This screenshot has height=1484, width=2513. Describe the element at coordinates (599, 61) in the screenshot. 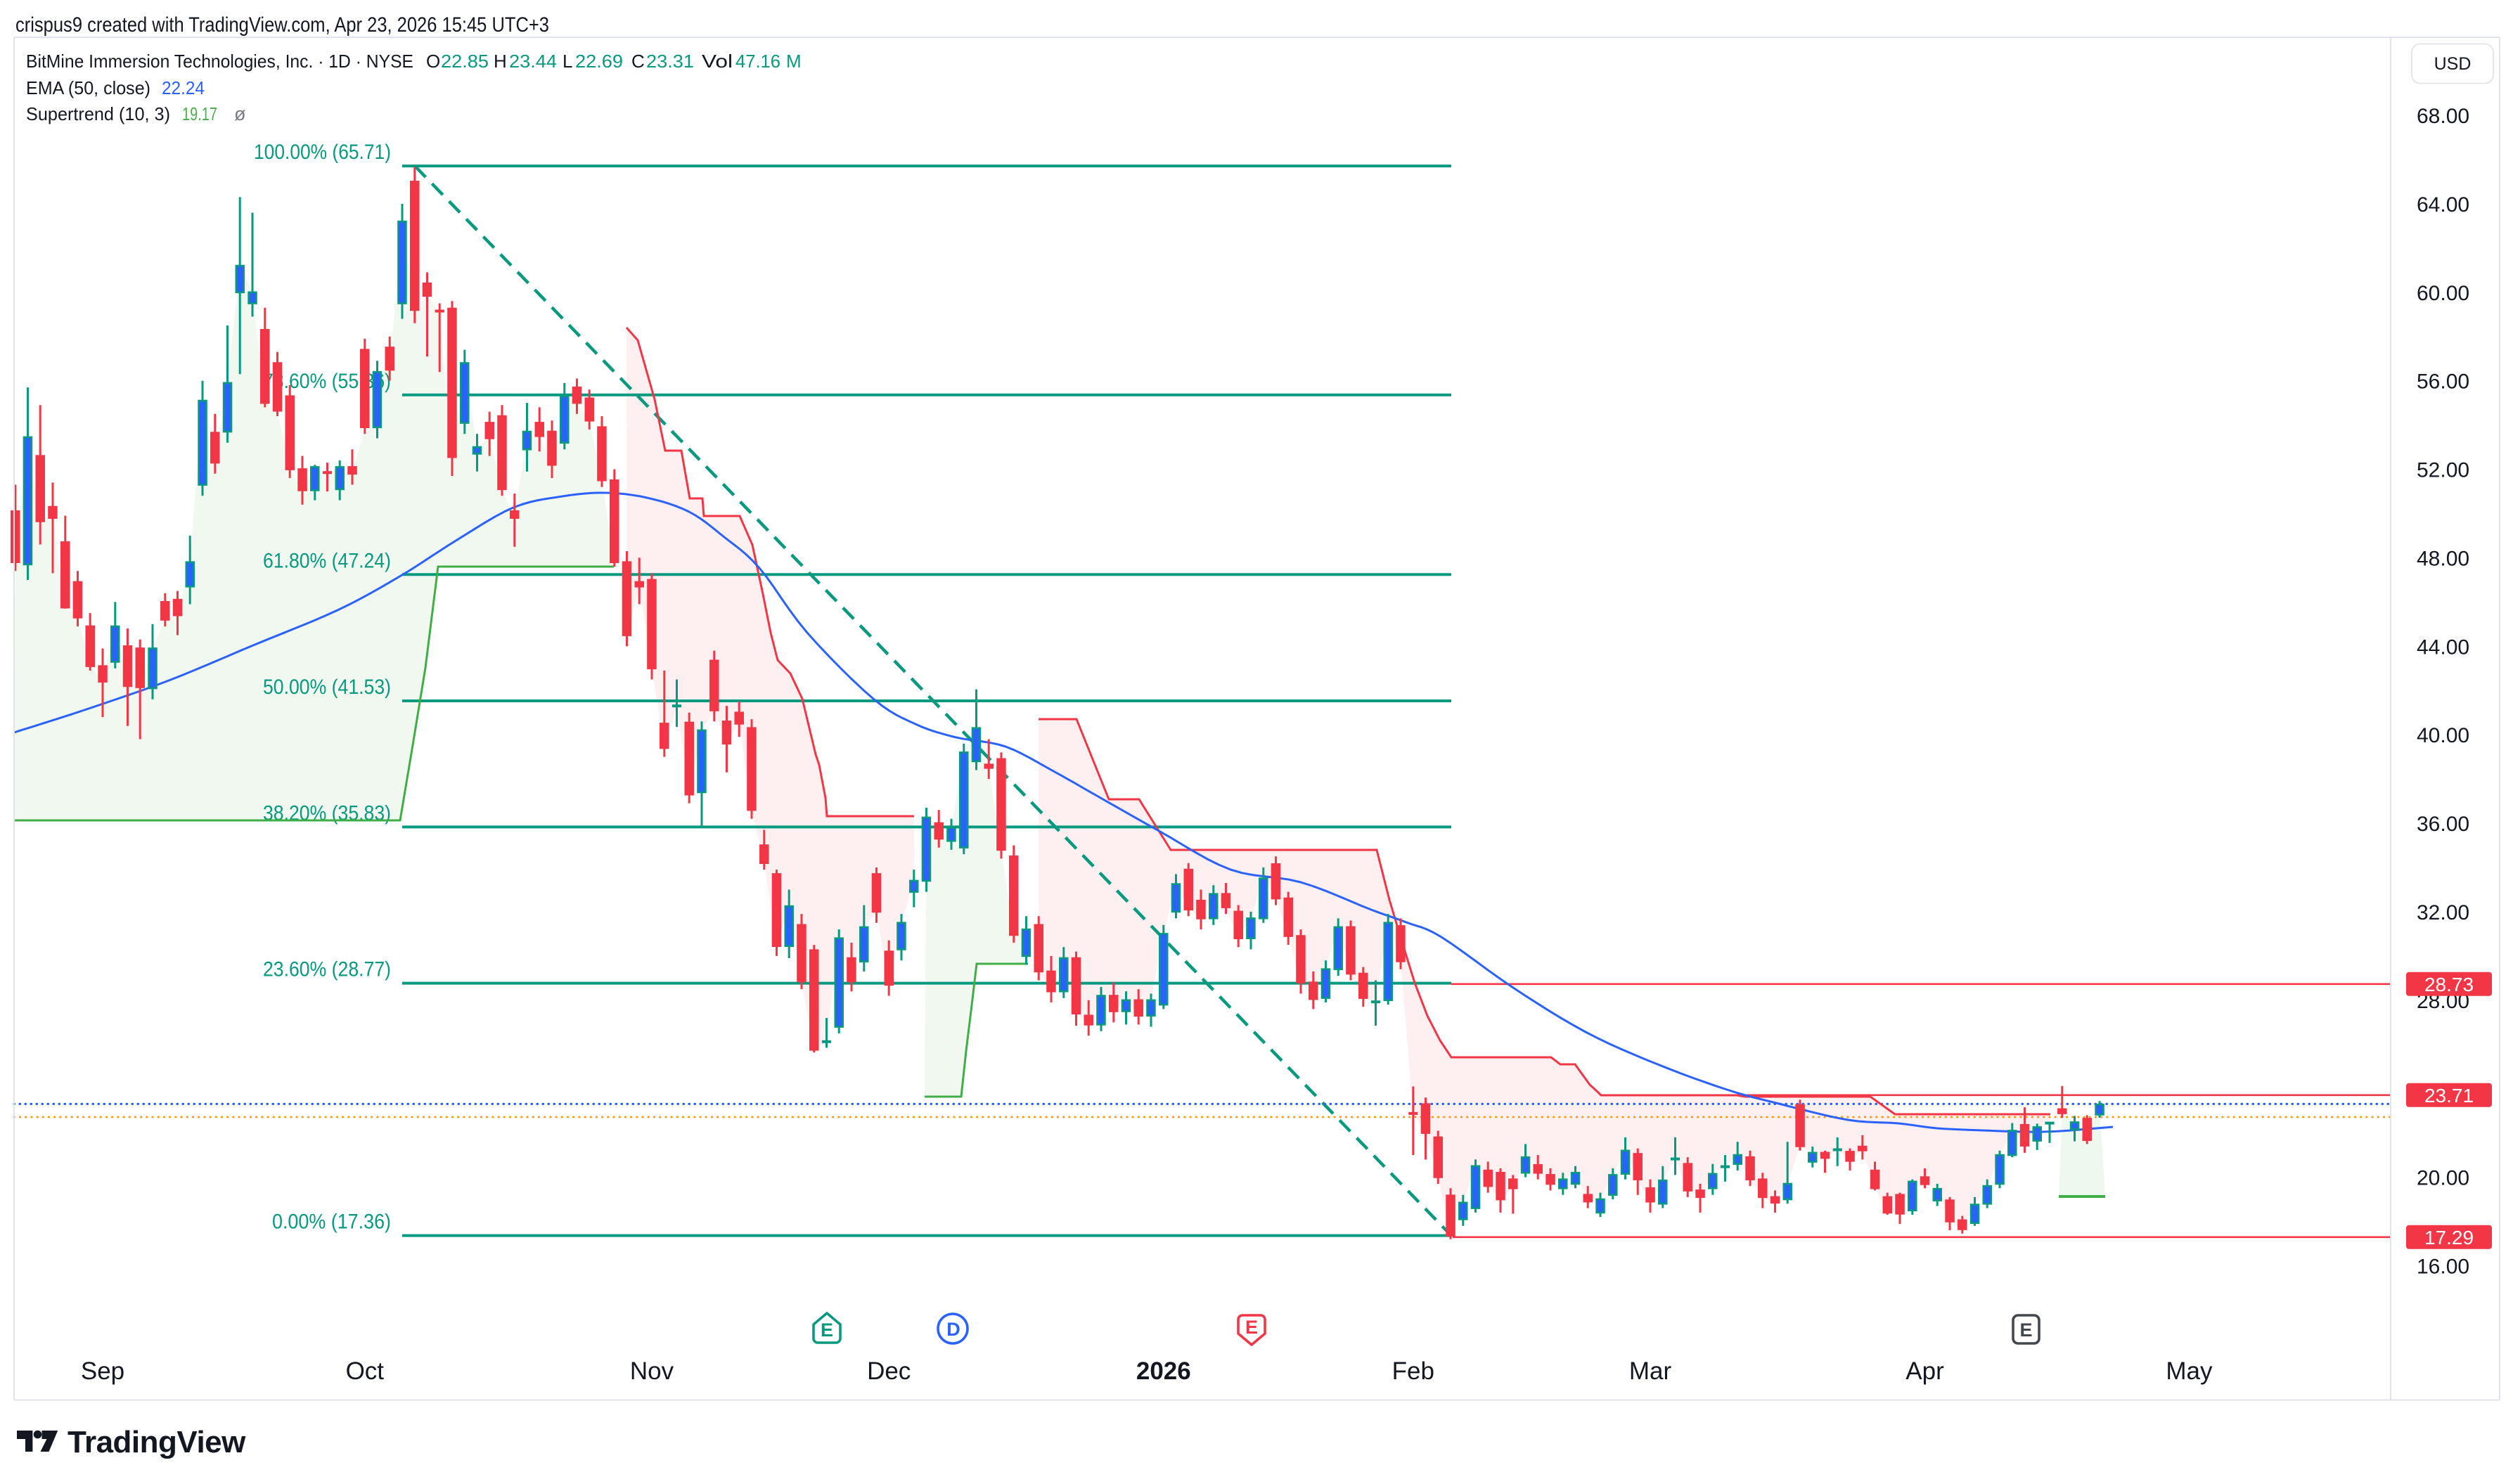

I see `svg-text: 22.69` at that location.